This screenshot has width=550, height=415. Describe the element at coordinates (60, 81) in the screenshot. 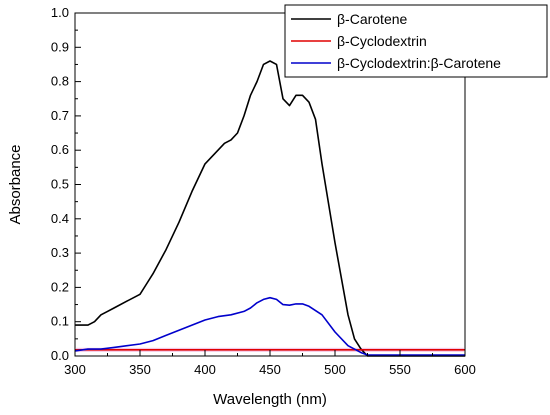

I see `y-tick-label: 0.8` at that location.